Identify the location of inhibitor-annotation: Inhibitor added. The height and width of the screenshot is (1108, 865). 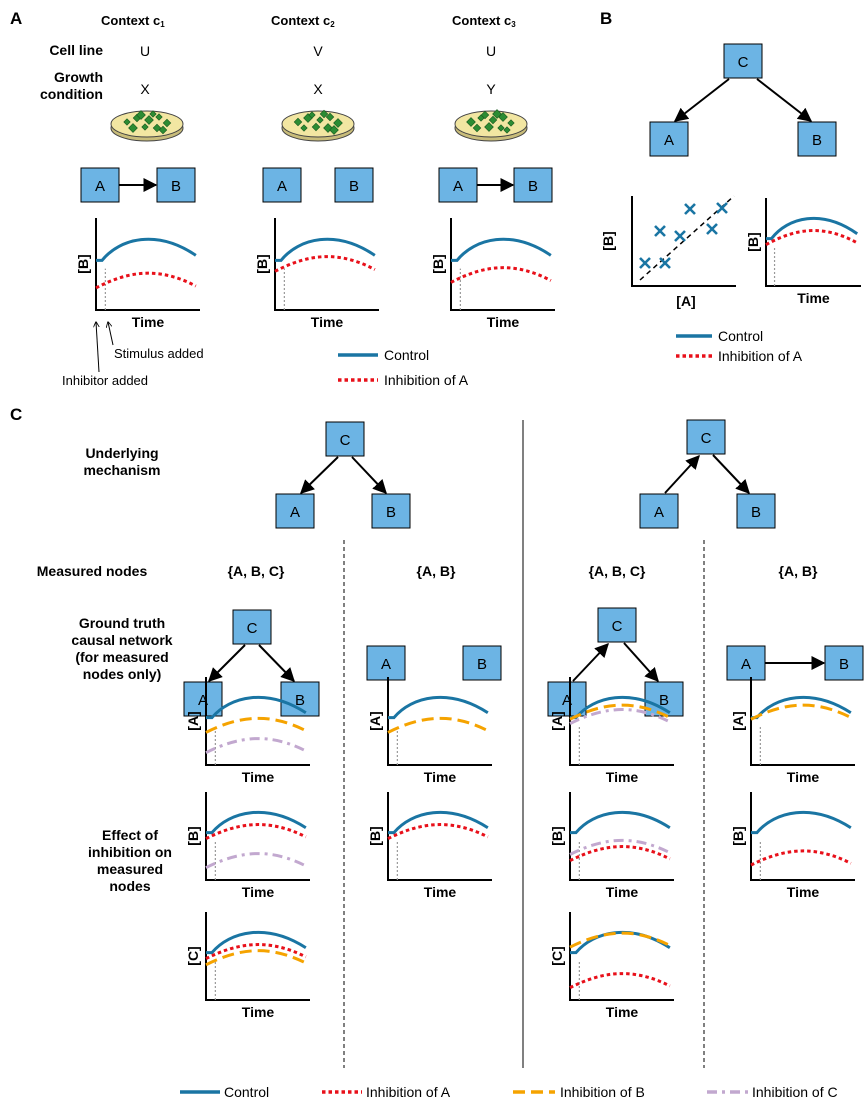
(105, 355).